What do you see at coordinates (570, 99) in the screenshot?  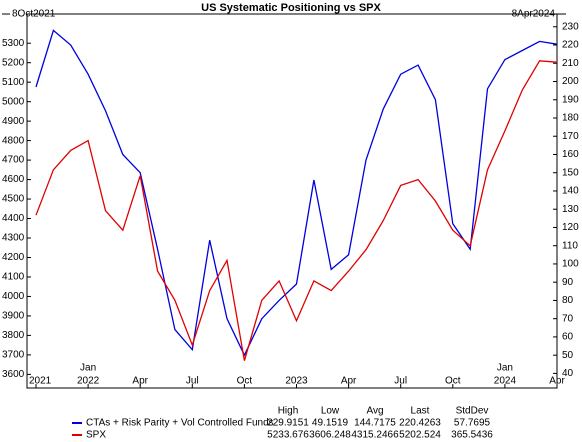 I see `y2-tick-label: 190` at bounding box center [570, 99].